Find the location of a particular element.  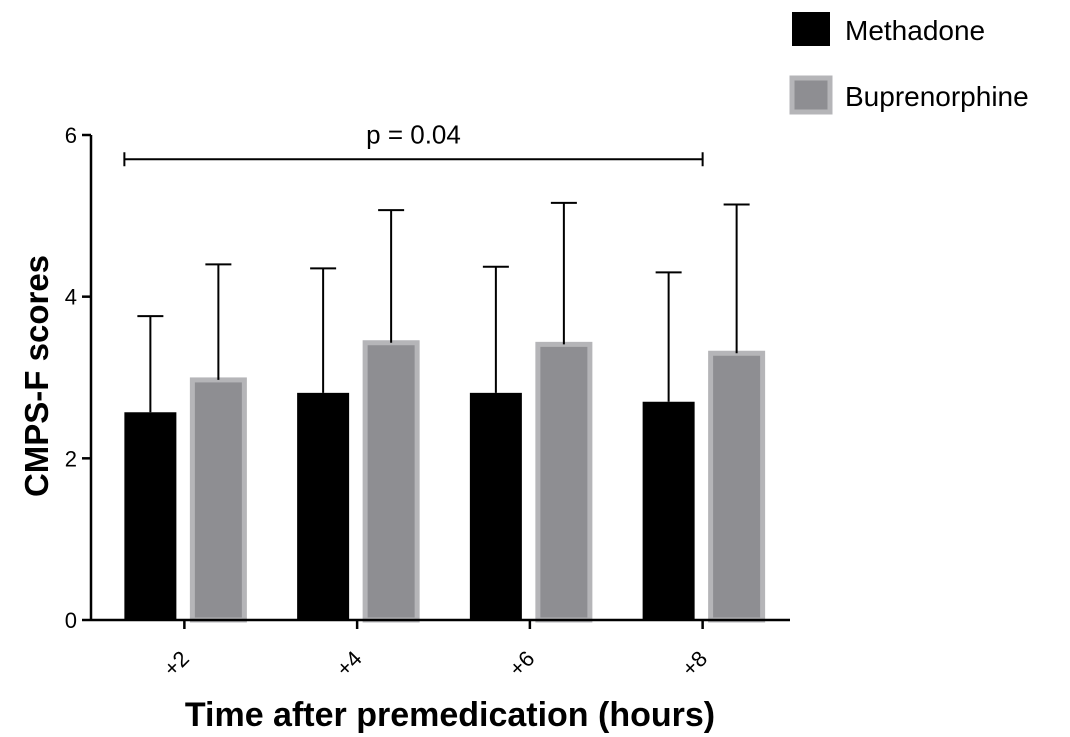

x-tick-label: +8 is located at coordinates (694, 663).